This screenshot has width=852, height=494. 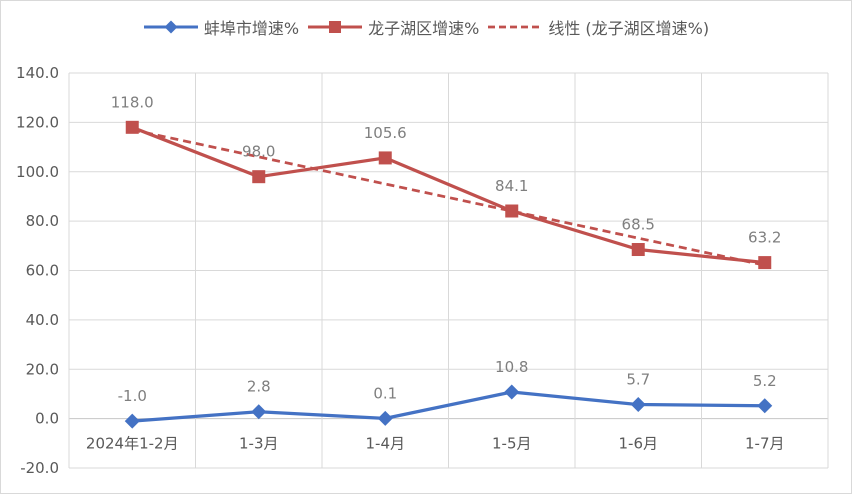 What do you see at coordinates (638, 380) in the screenshot?
I see `data-label: 5.7` at bounding box center [638, 380].